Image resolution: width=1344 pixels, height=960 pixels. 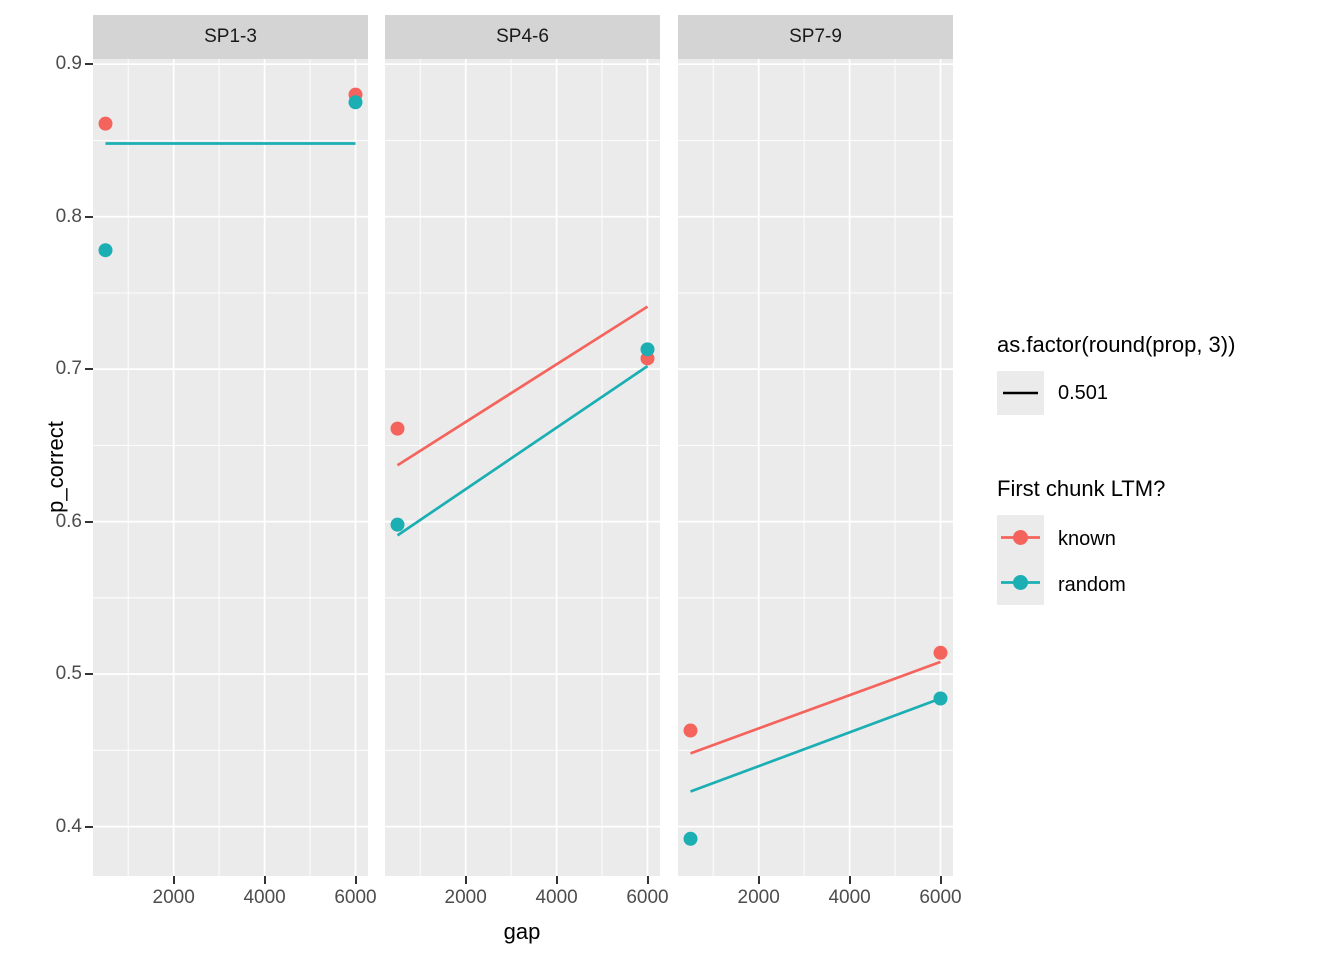 I want to click on legend-label-prop: 0.501, so click(x=1083, y=393).